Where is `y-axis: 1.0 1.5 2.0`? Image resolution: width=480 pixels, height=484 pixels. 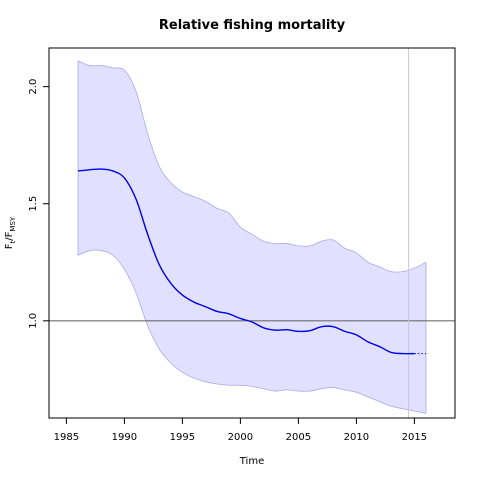
y-axis: 1.0 1.5 2.0 is located at coordinates (38, 204).